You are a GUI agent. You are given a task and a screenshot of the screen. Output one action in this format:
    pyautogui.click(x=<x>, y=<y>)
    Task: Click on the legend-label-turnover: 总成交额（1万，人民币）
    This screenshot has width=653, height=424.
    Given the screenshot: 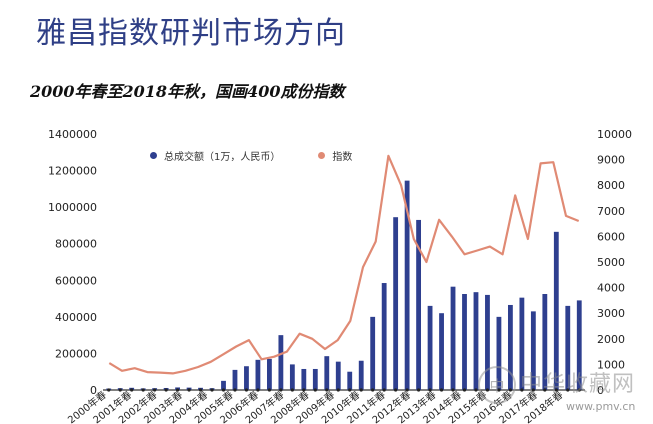 What is the action you would take?
    pyautogui.click(x=222, y=157)
    